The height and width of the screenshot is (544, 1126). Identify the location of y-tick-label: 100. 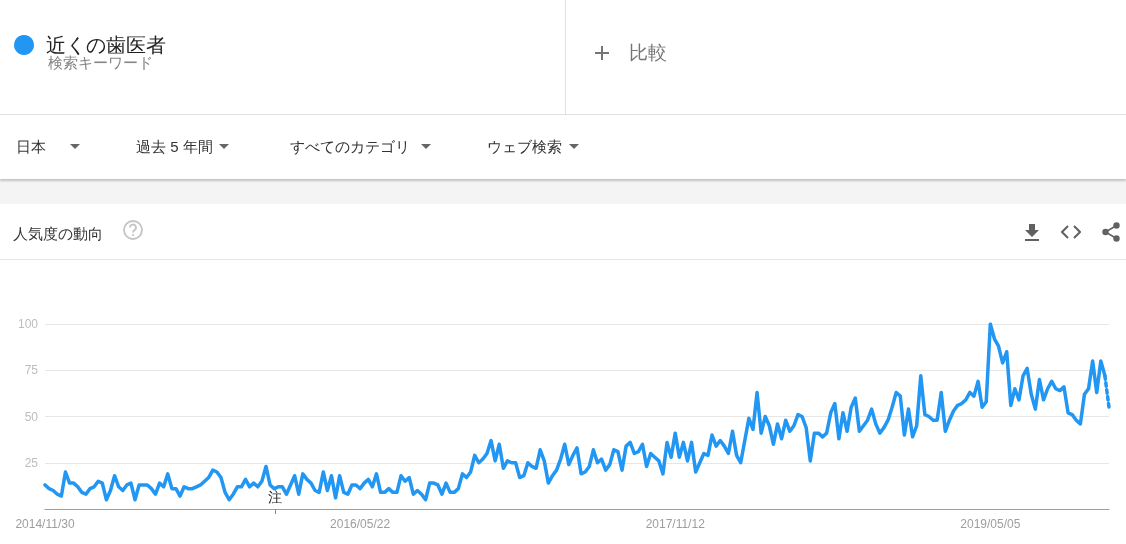
(28, 324).